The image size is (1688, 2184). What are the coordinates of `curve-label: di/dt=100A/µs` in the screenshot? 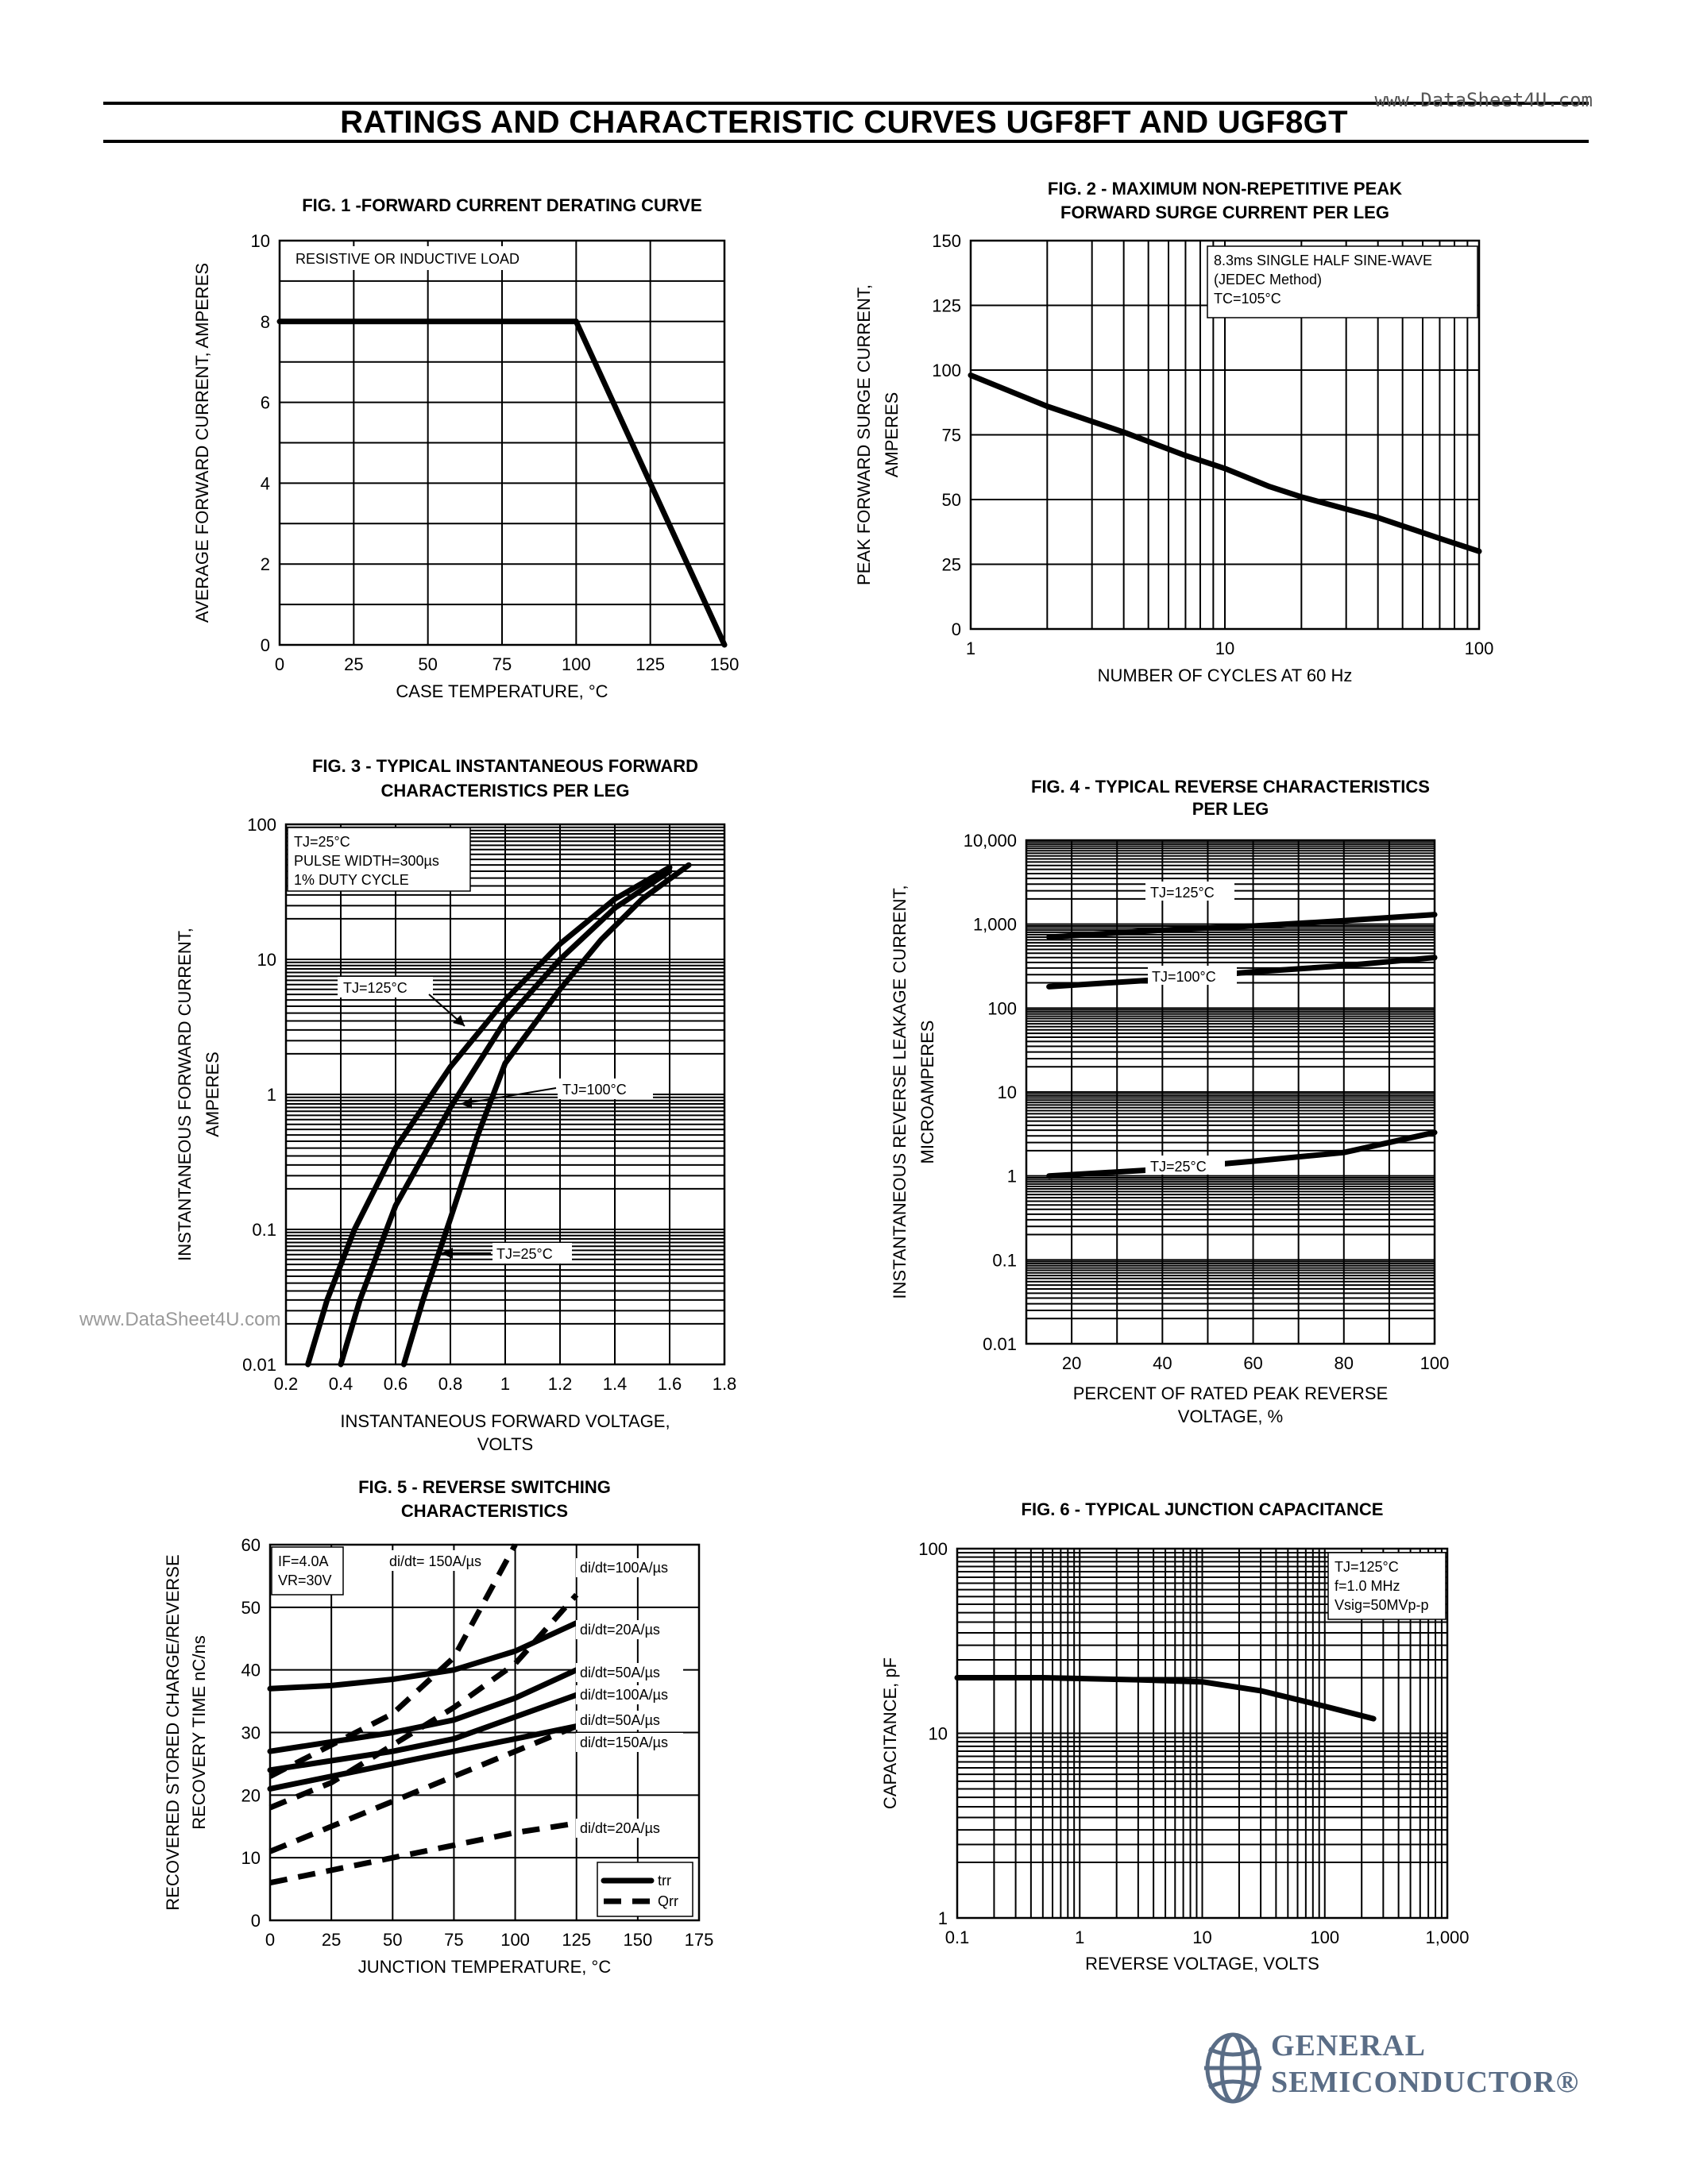 It's located at (624, 1568).